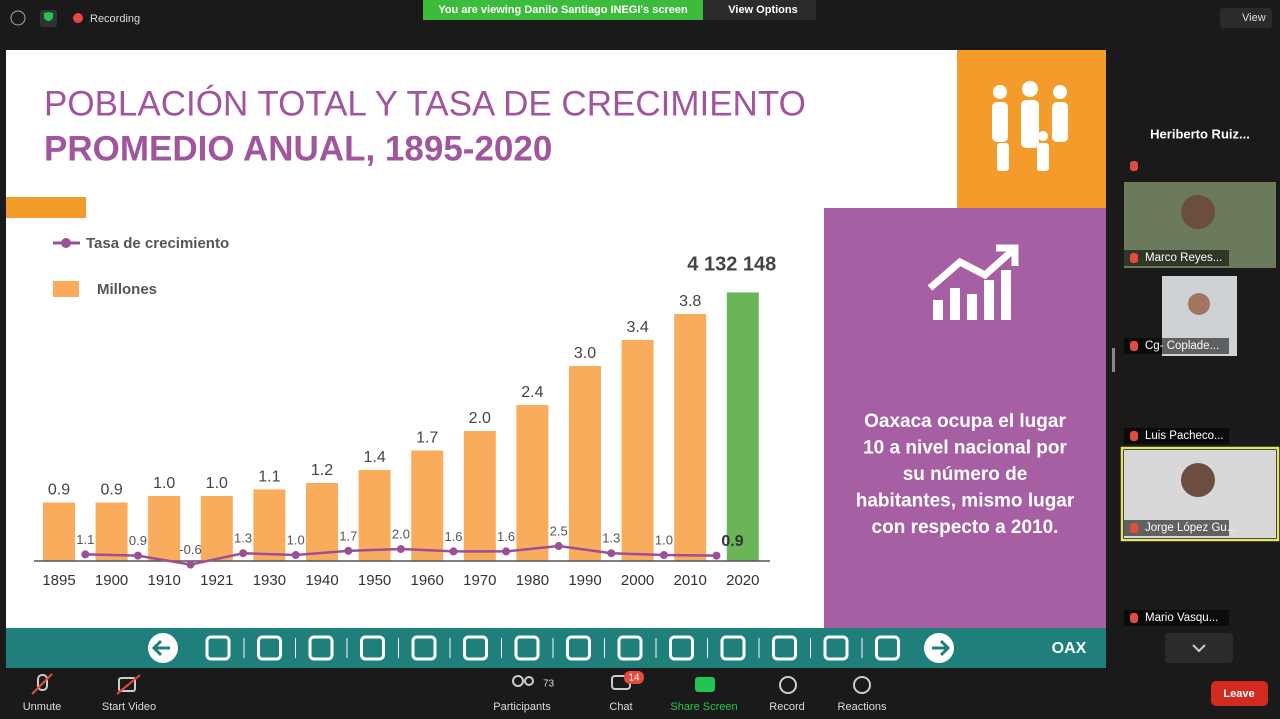 This screenshot has height=719, width=1280. Describe the element at coordinates (522, 707) in the screenshot. I see `participants-button: Participants` at that location.